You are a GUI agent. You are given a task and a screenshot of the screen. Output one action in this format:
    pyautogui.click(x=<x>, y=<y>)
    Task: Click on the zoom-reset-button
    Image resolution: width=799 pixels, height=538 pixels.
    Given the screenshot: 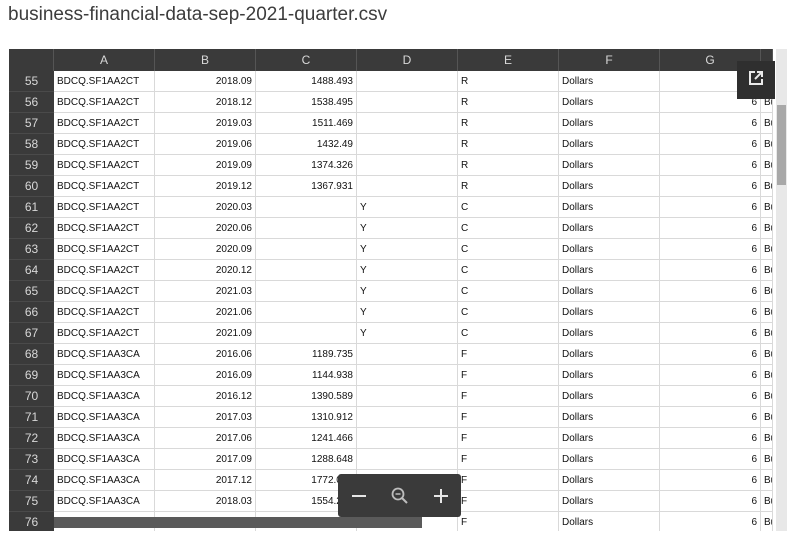 What is the action you would take?
    pyautogui.click(x=400, y=496)
    